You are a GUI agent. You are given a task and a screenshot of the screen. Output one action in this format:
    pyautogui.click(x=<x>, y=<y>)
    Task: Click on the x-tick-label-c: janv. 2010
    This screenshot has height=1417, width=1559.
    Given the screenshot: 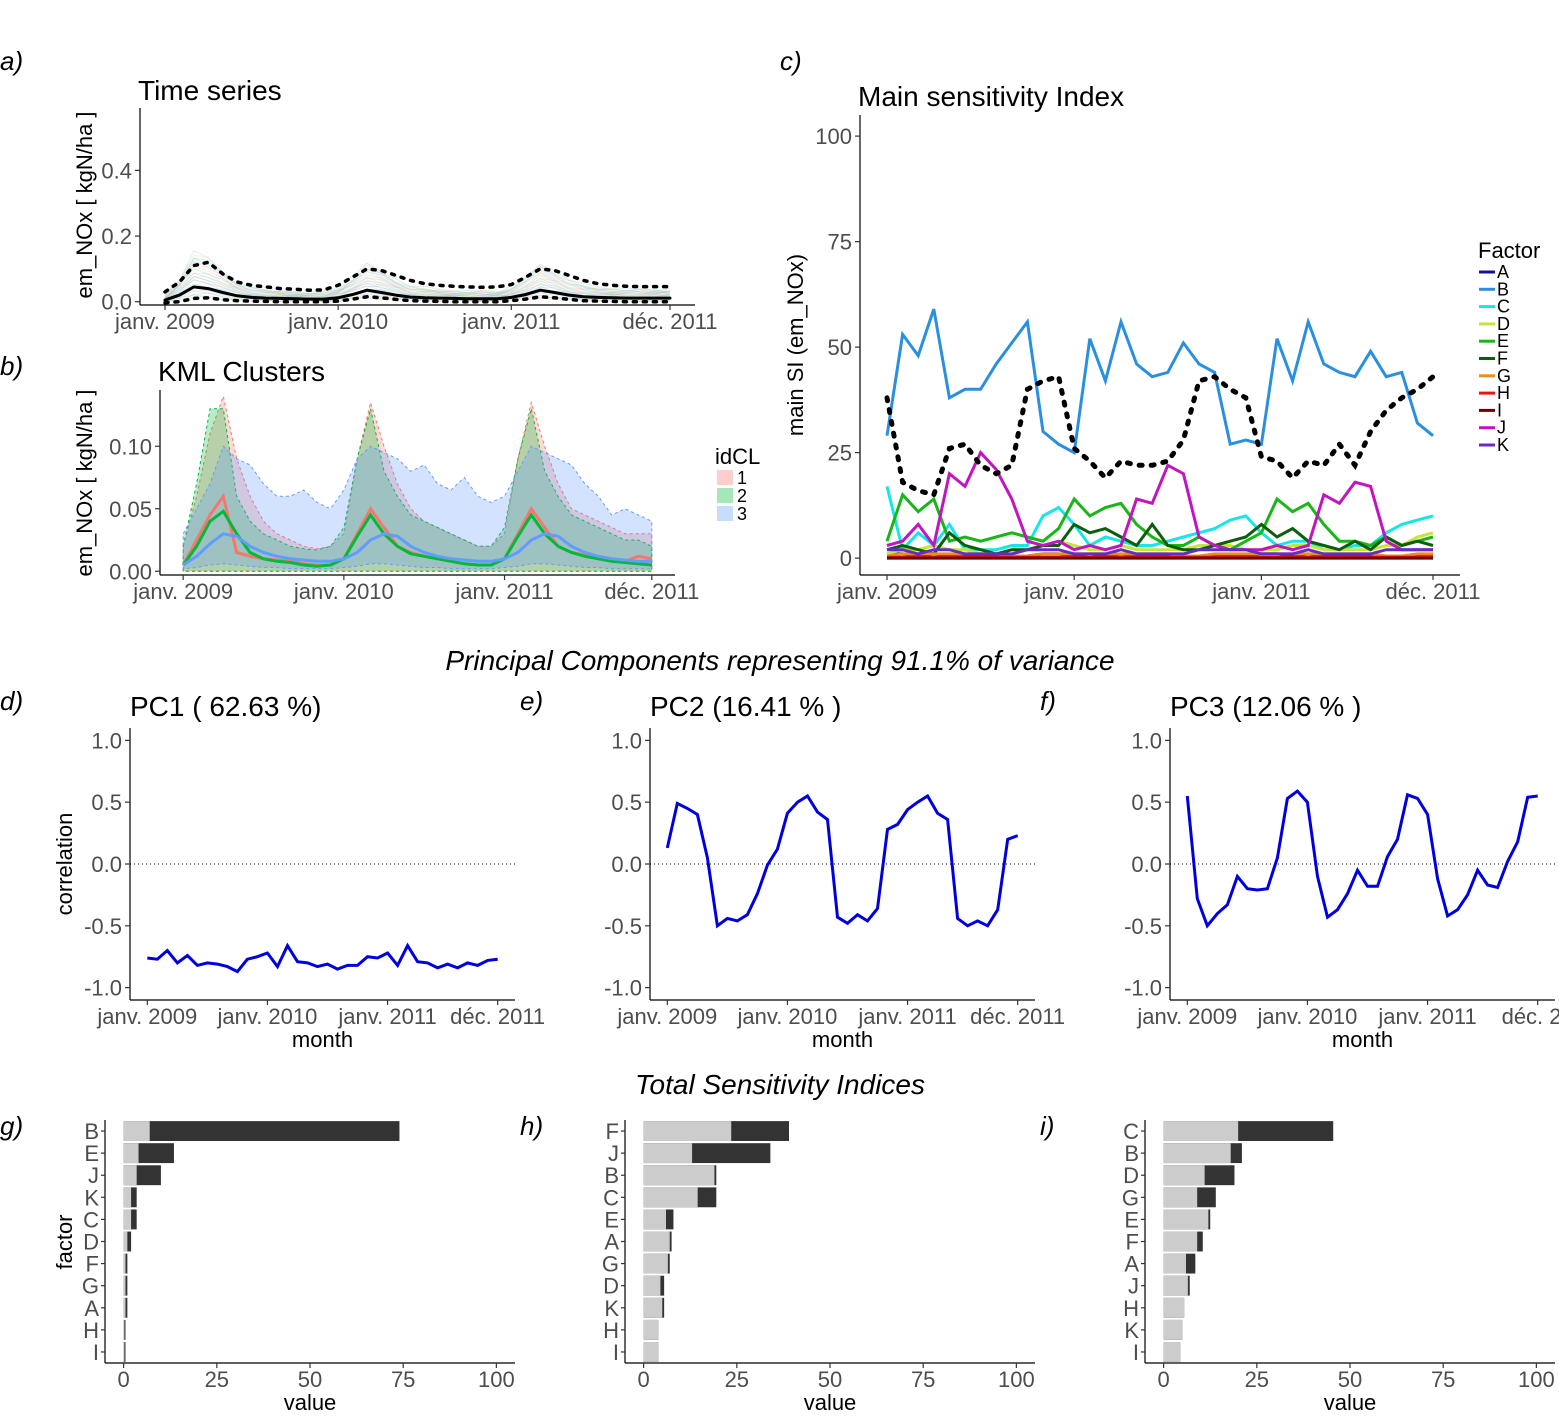 What is the action you would take?
    pyautogui.click(x=1073, y=591)
    